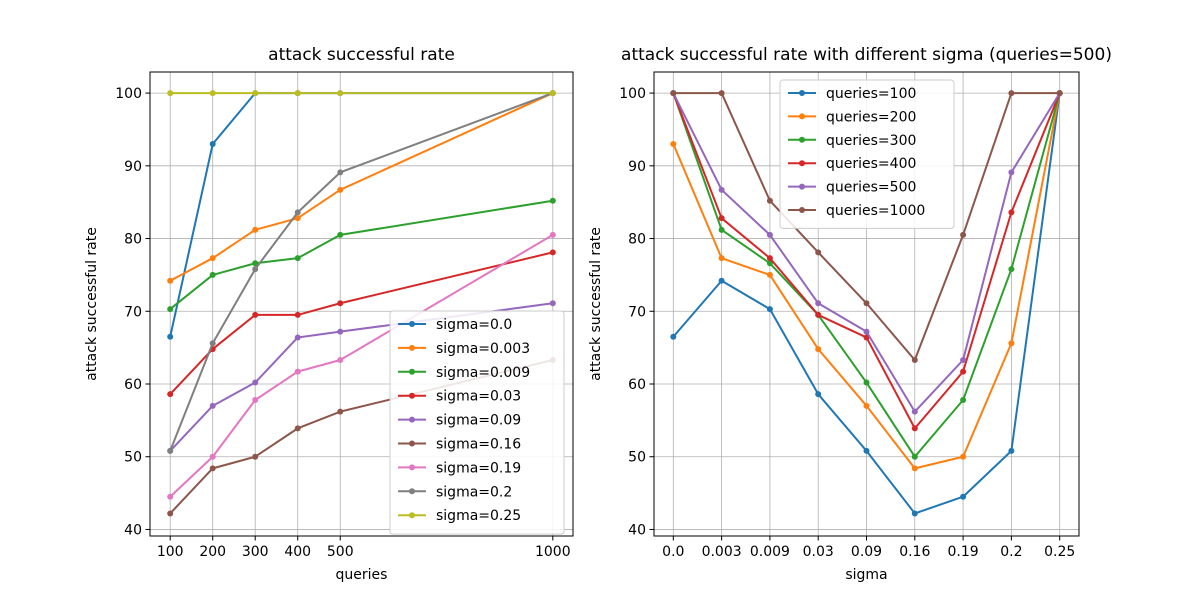 The image size is (1200, 600). I want to click on x-axis-label: queries, so click(362, 575).